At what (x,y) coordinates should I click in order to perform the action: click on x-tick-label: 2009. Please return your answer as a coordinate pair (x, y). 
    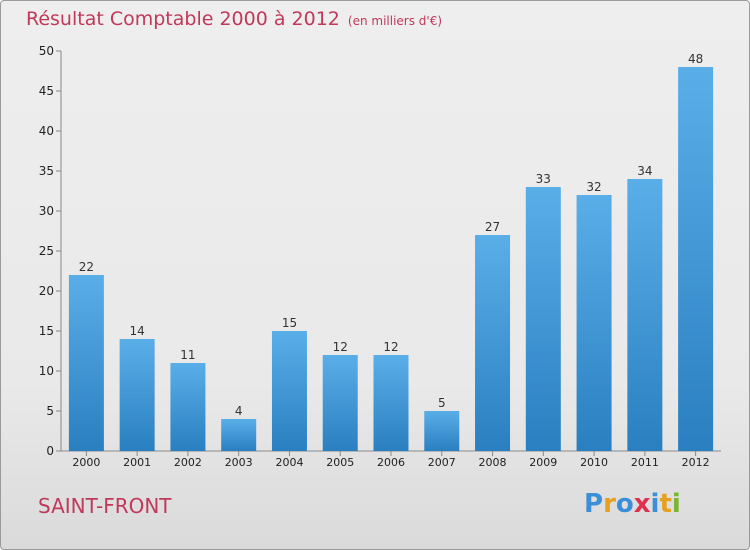
    Looking at the image, I should click on (543, 462).